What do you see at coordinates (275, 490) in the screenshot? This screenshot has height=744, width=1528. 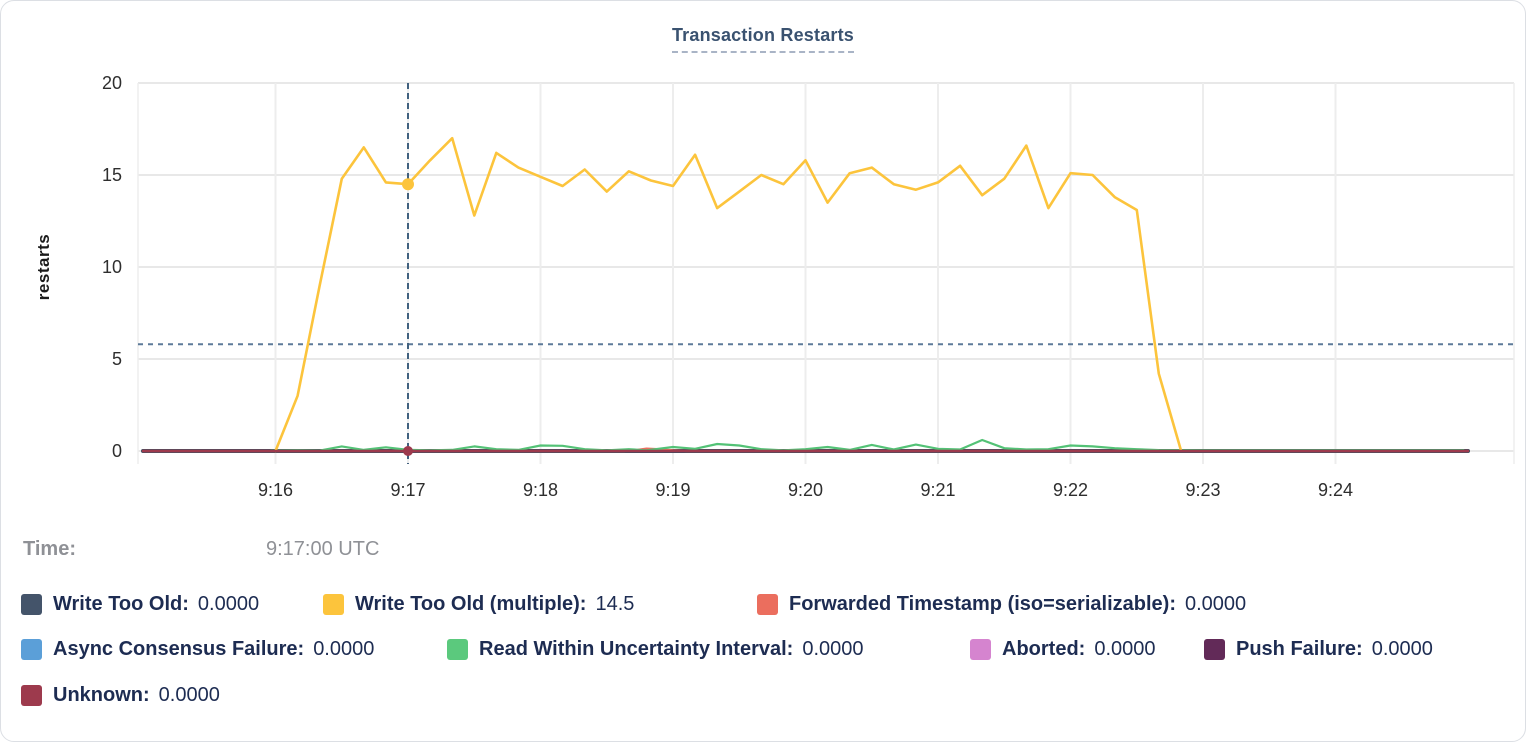 I see `x-tick-label: 9:16` at bounding box center [275, 490].